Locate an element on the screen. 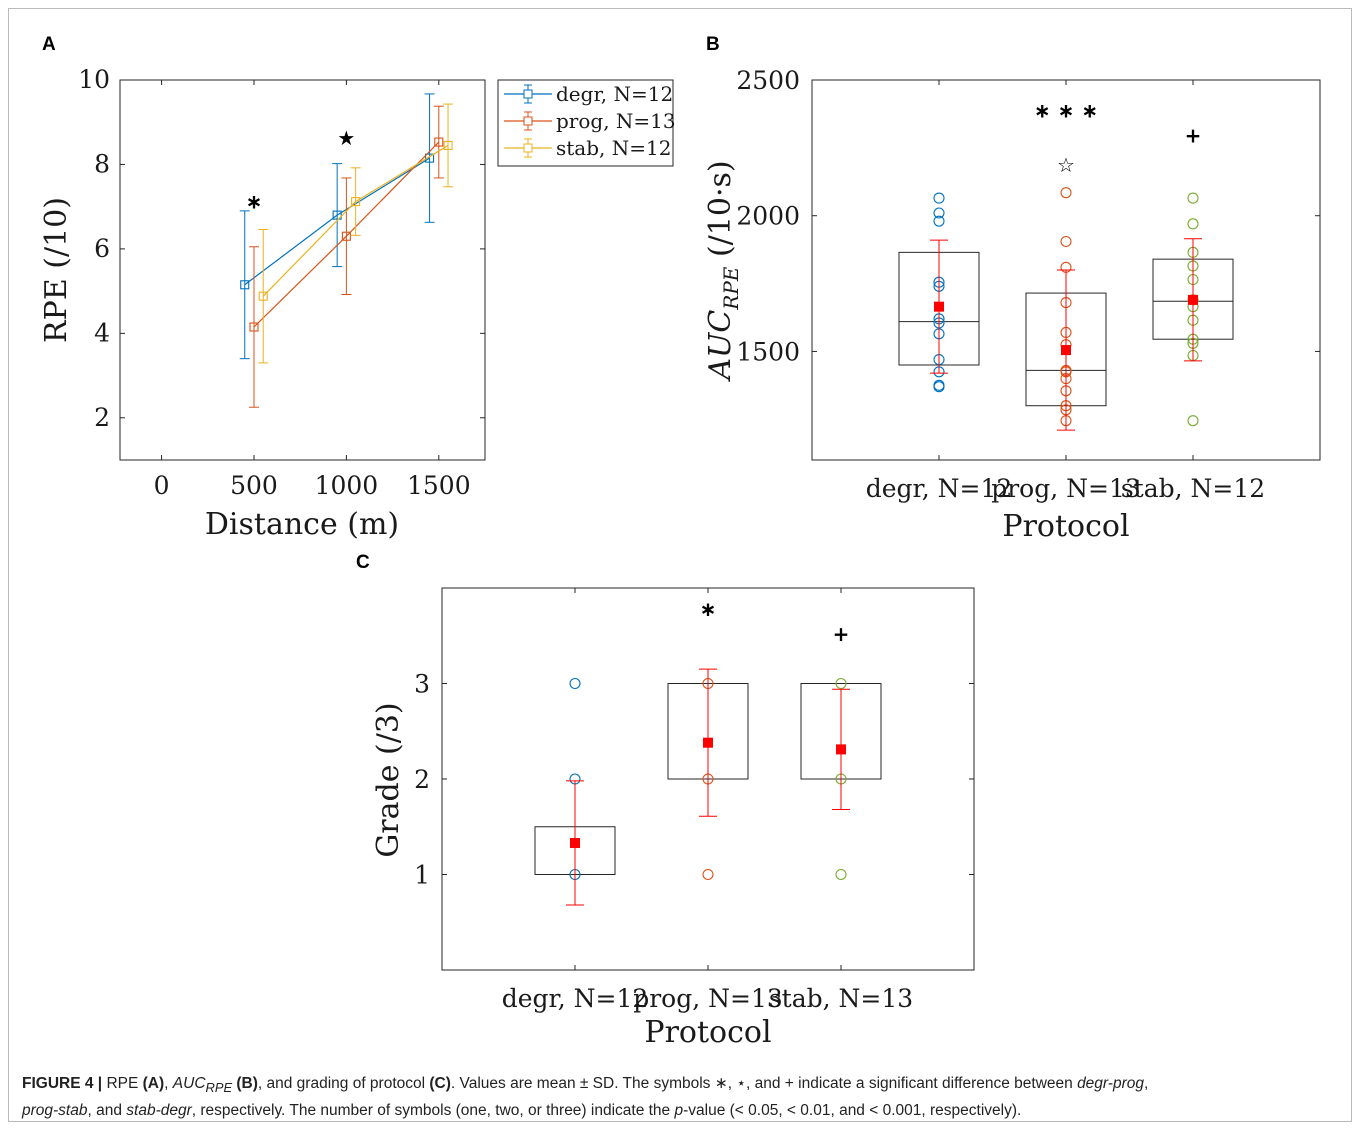 The image size is (1360, 1130). y-tick-label: 10 is located at coordinates (94, 79).